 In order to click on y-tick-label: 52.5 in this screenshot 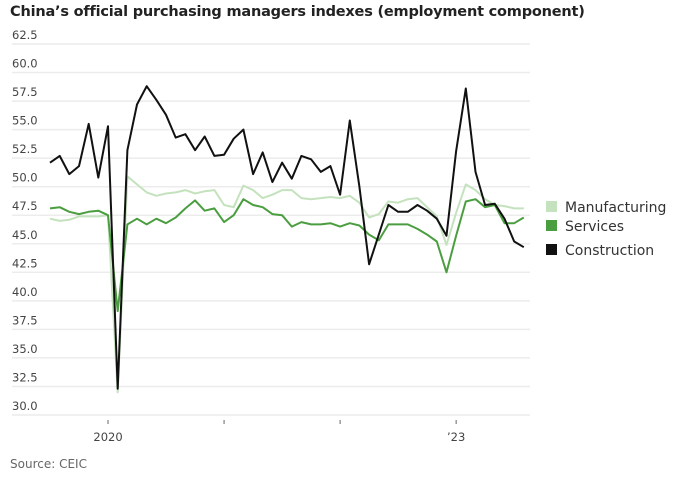, I will do `click(25, 149)`.